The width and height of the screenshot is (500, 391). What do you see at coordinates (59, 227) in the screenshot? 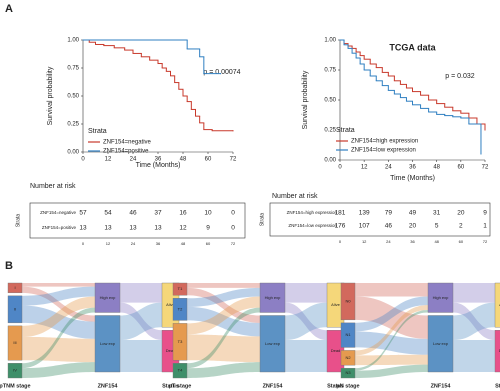
I see `risk-row-label: ZNF154=positive` at bounding box center [59, 227].